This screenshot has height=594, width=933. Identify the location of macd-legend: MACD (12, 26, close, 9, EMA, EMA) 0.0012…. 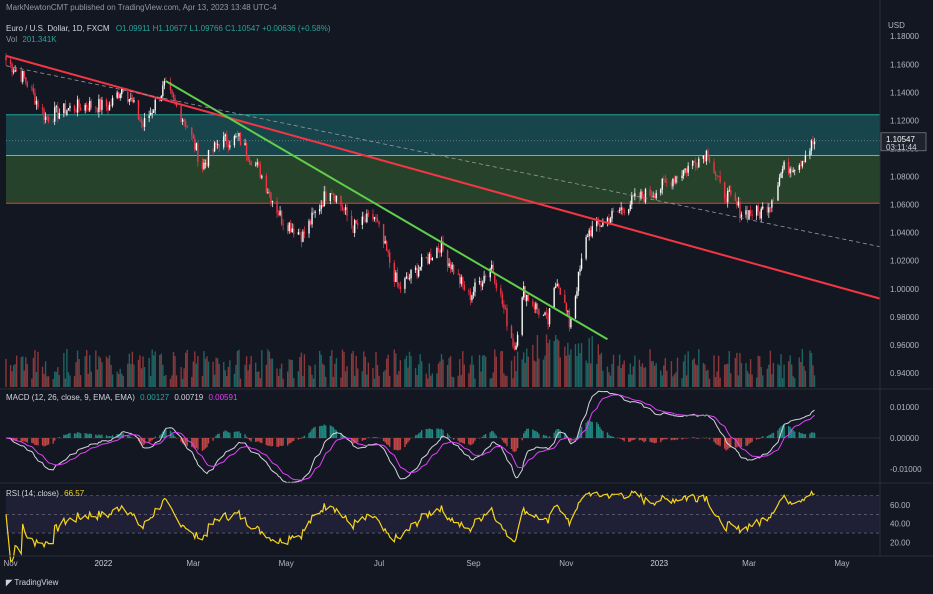
(121, 397).